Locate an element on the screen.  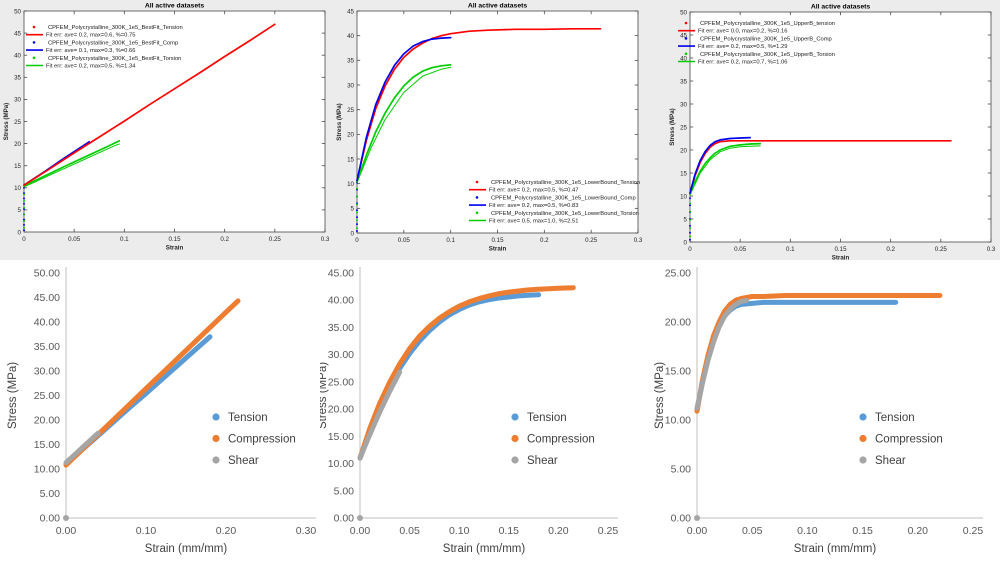
legend-label: Fit err: ave= 0.5, max=1.0, %=2.51 is located at coordinates (533, 222).